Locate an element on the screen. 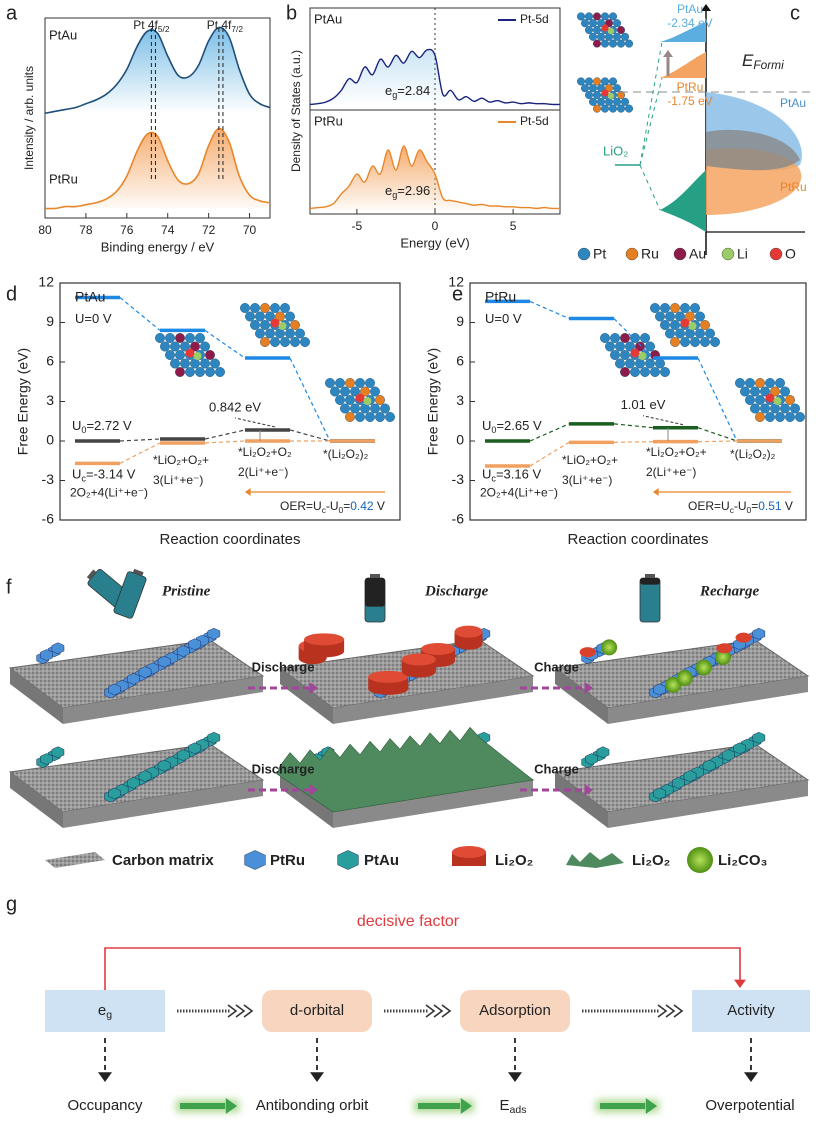 The image size is (816, 1125). text-part: U=0 V is located at coordinates (503, 318).